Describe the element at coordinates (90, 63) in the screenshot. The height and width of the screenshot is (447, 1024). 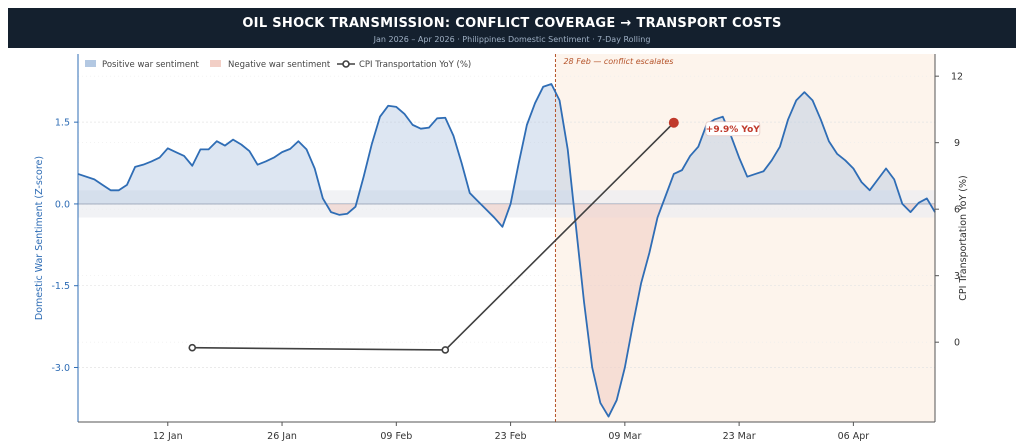
I see `legend-swatch-positive` at that location.